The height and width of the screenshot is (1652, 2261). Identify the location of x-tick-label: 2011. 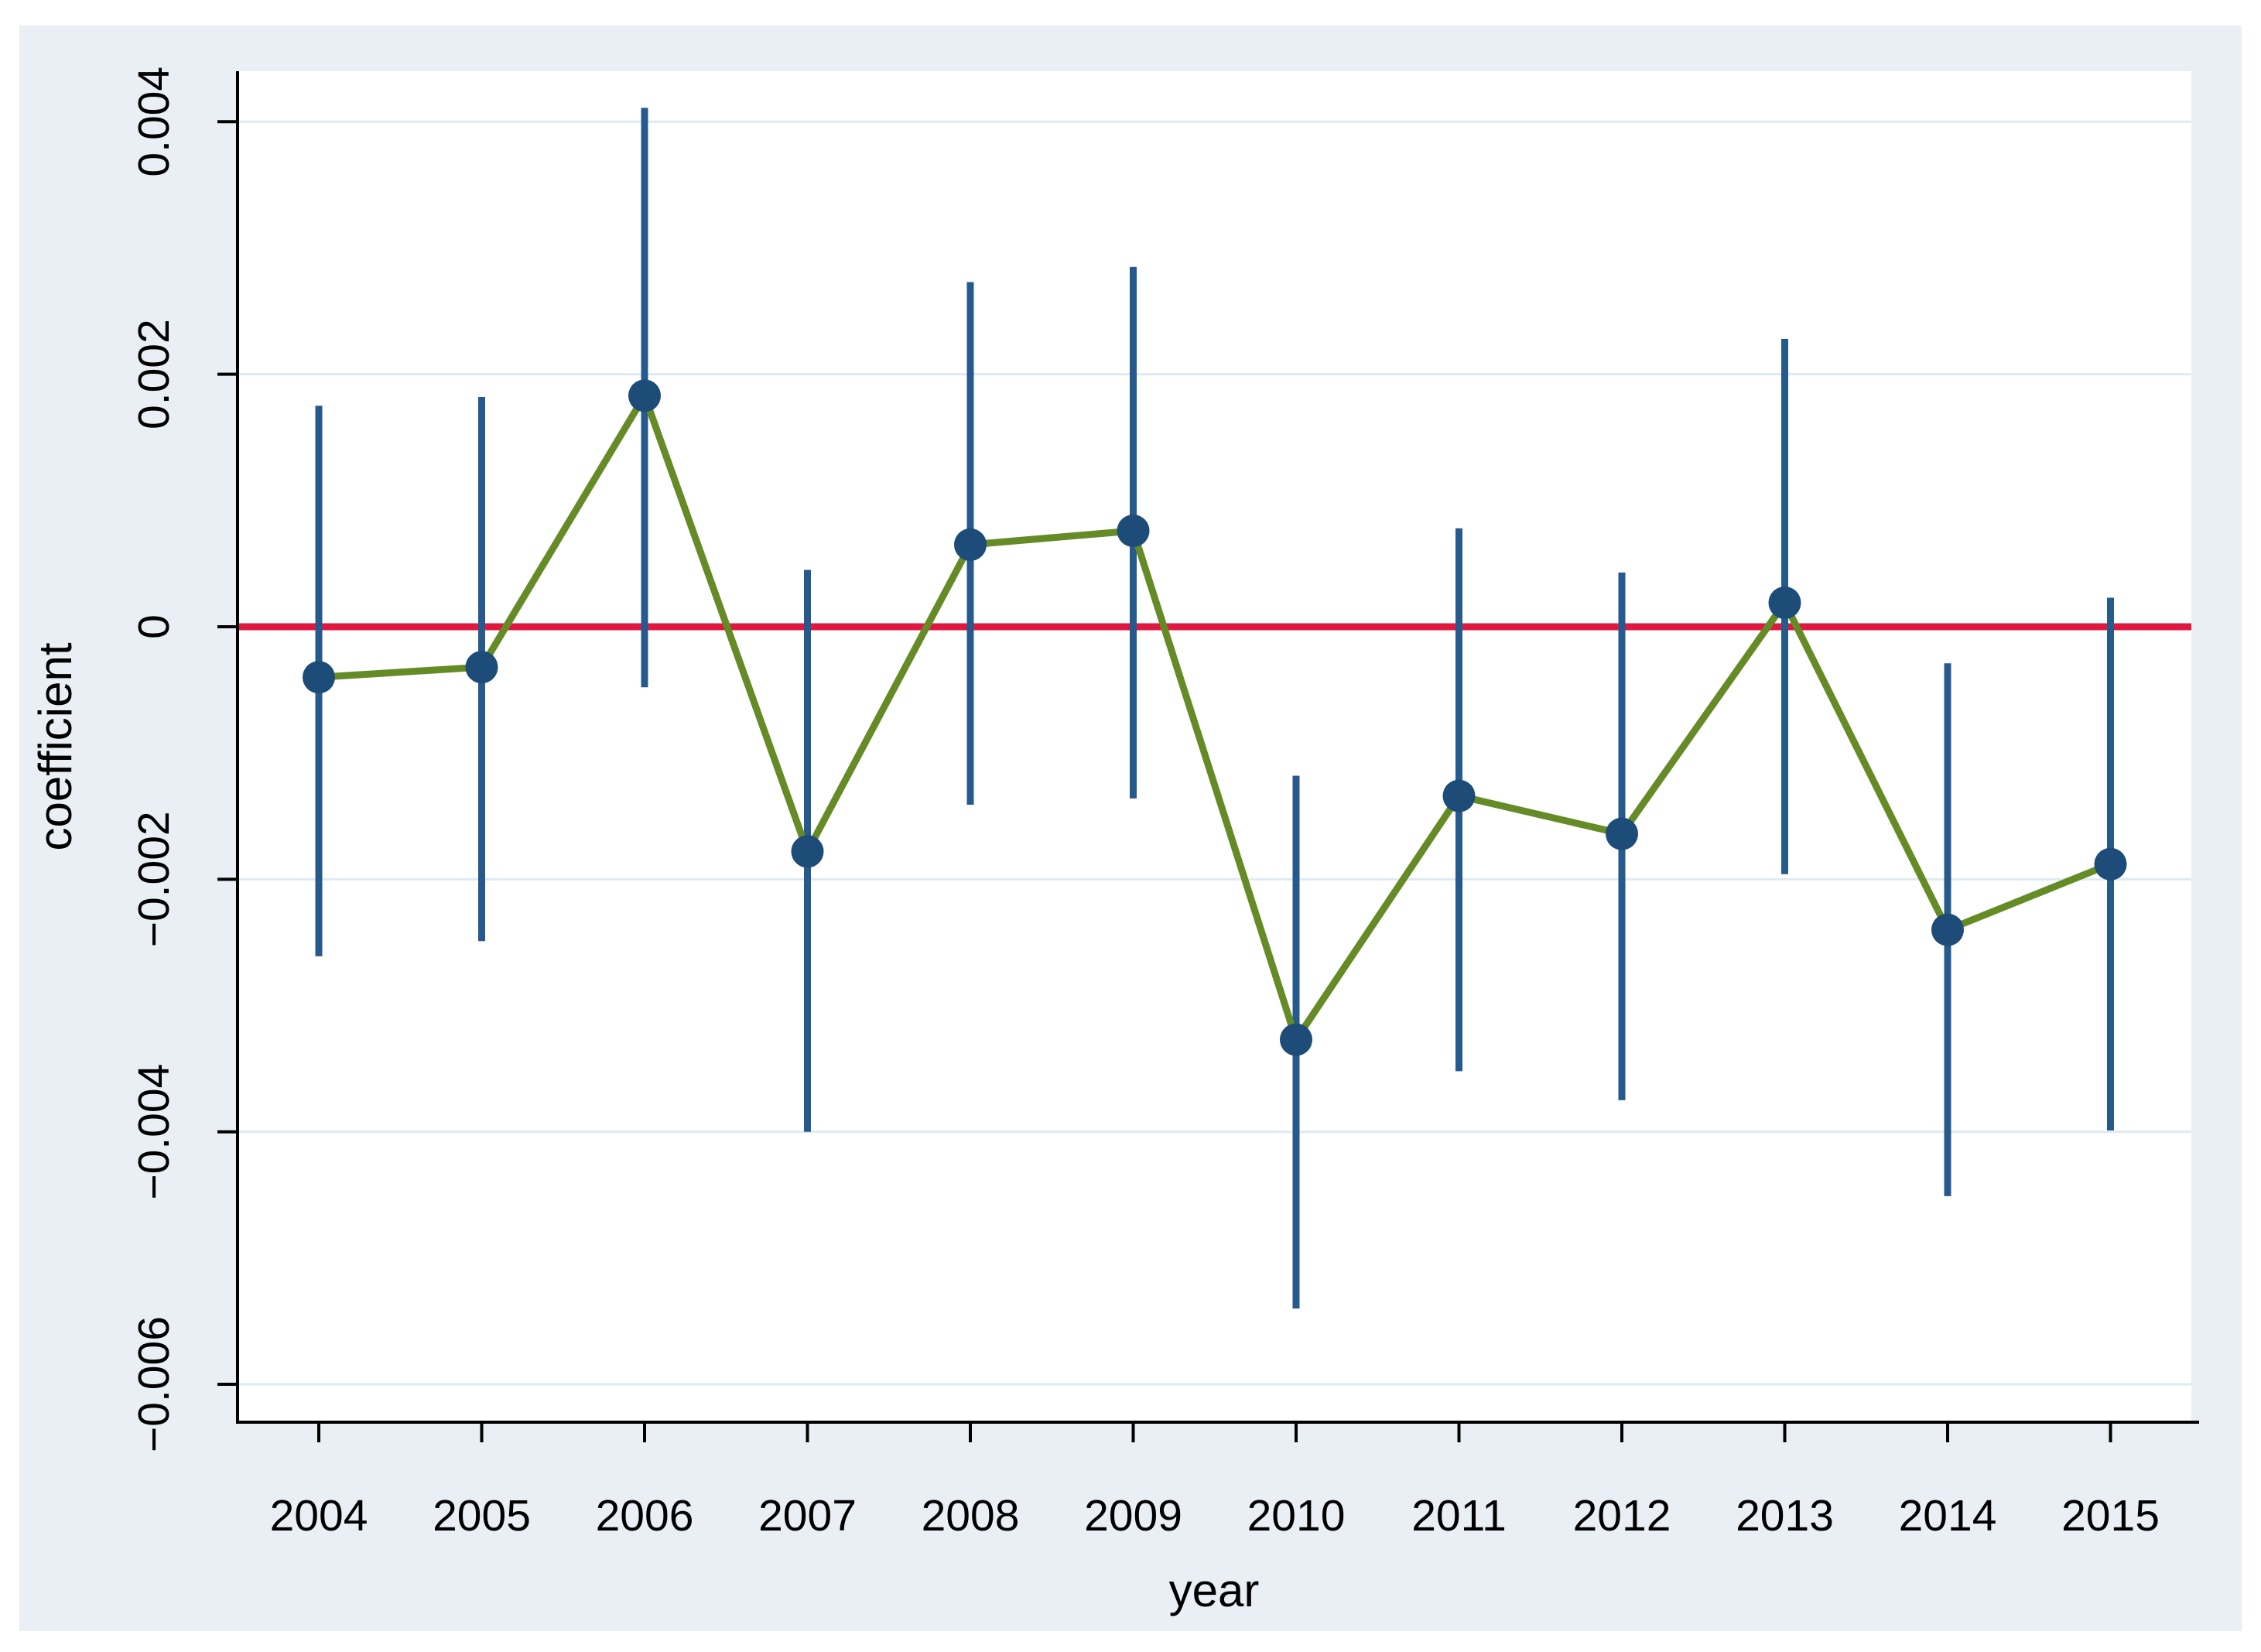
(1459, 1516).